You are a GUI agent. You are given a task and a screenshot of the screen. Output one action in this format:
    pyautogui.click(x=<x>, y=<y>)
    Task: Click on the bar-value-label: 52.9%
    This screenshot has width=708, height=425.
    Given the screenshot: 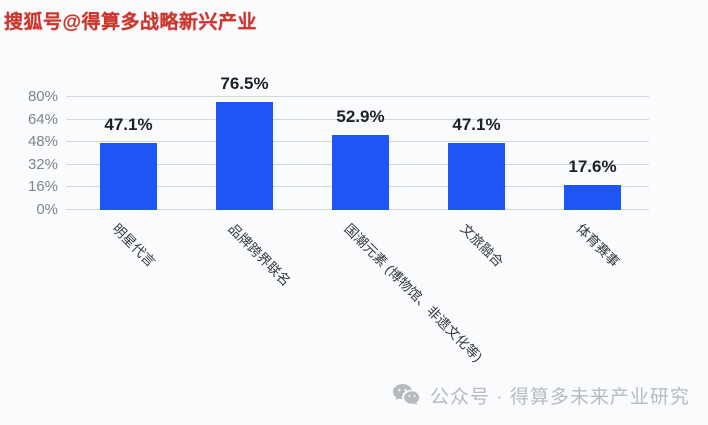 What is the action you would take?
    pyautogui.click(x=360, y=117)
    